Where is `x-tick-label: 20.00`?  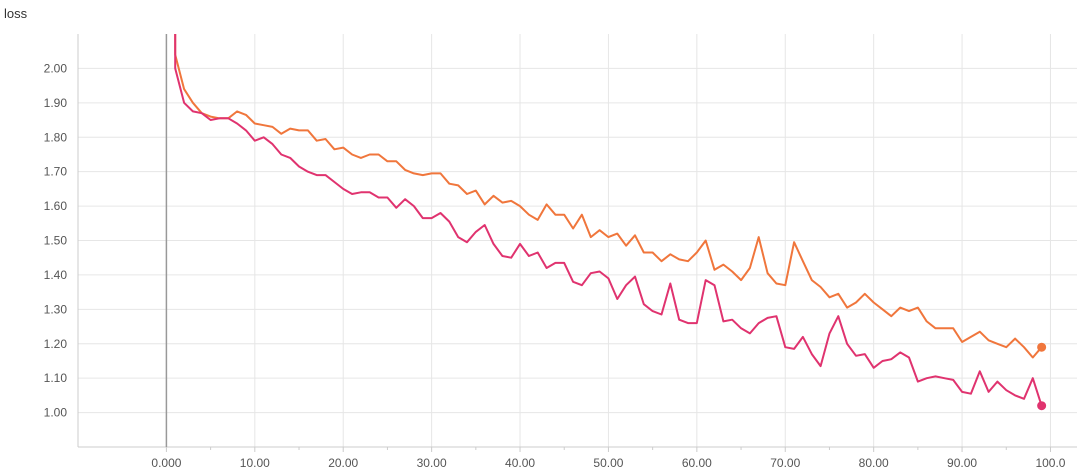 x-tick-label: 20.00 is located at coordinates (343, 463).